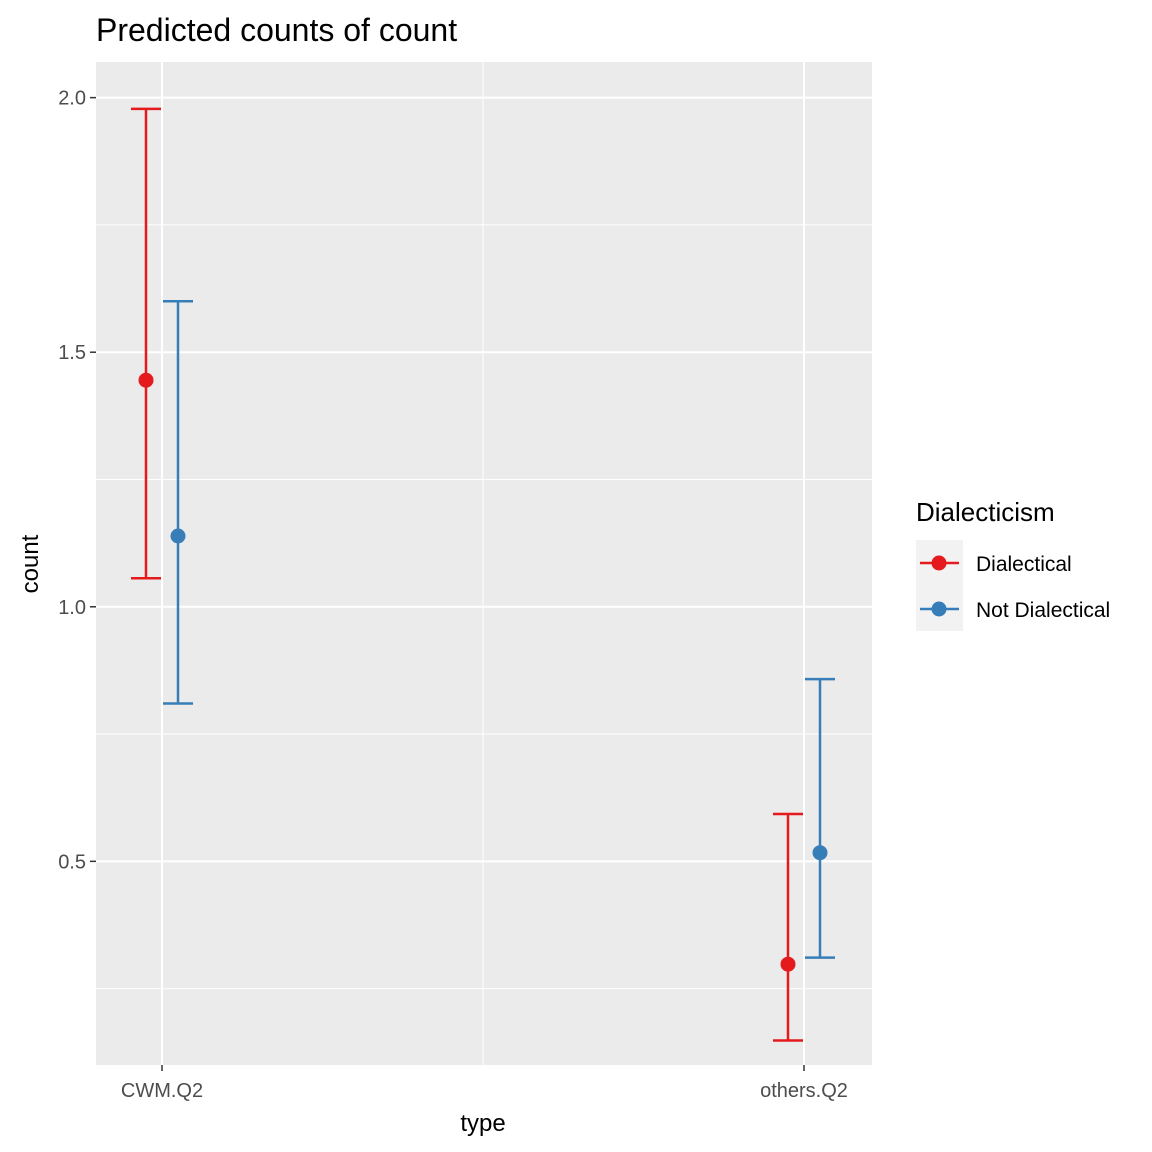 The height and width of the screenshot is (1152, 1152). I want to click on y-axis-title: count, so click(30, 563).